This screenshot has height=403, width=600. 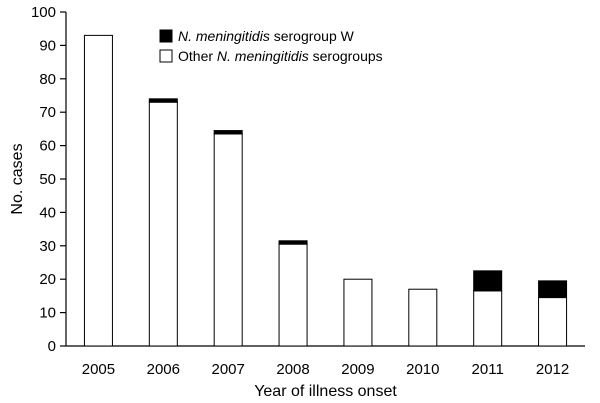 I want to click on x-tick-label: 2006, so click(x=163, y=369).